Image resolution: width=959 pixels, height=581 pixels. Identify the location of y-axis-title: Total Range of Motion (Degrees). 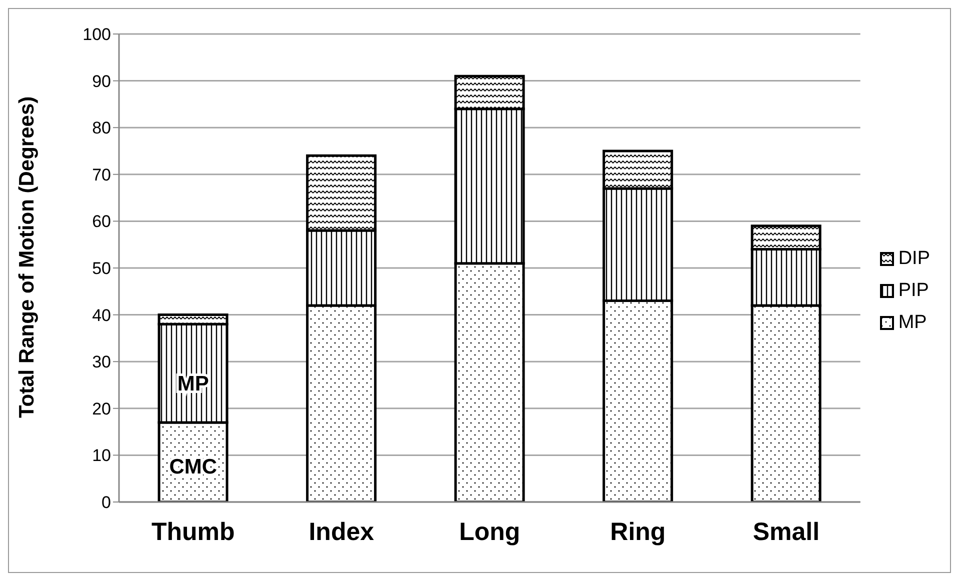
(26, 257).